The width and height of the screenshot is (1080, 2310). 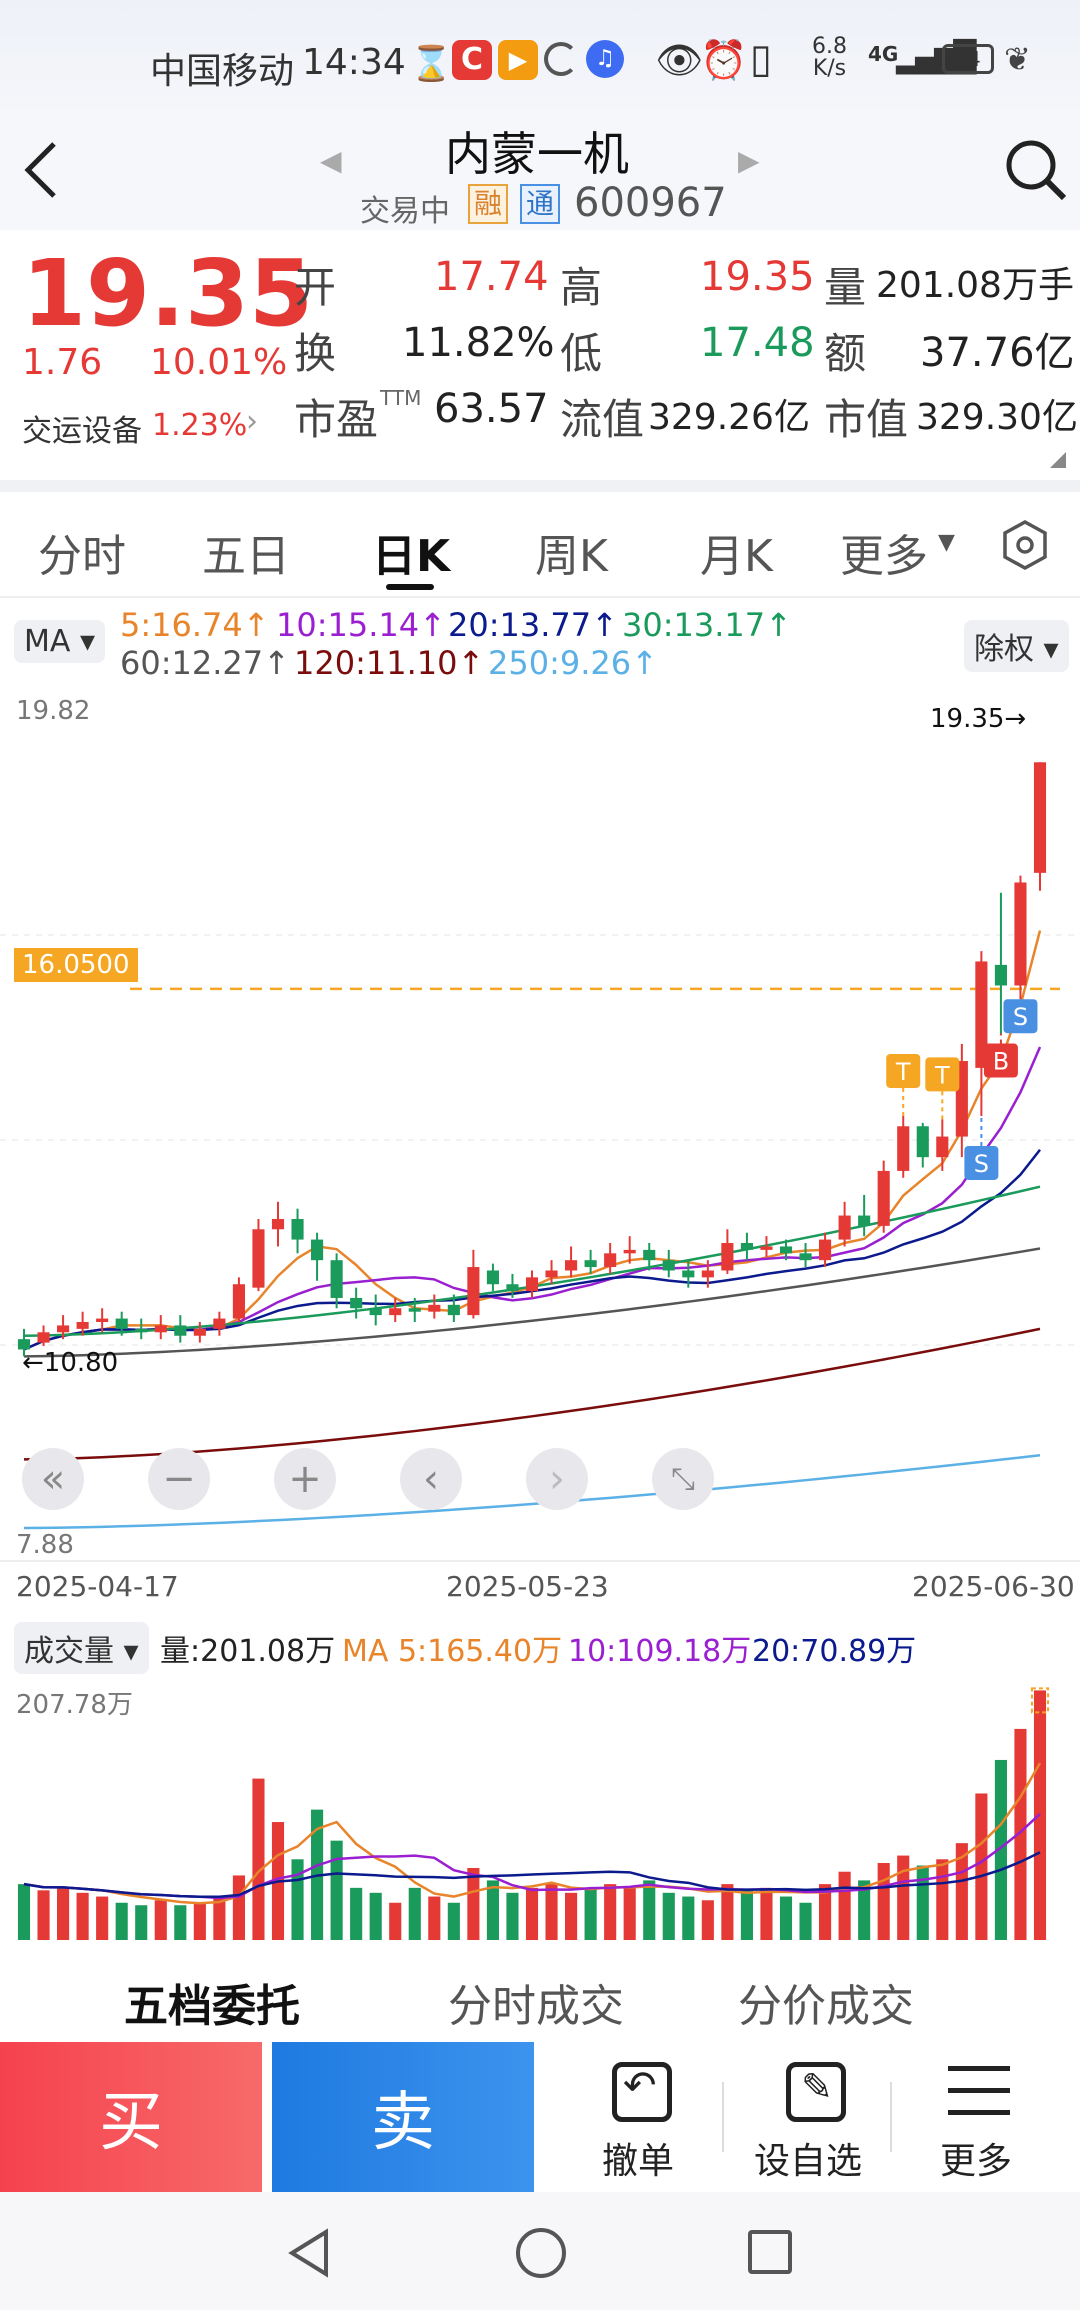 I want to click on add-watchlist-button: ✎ 设自选, so click(x=808, y=2122).